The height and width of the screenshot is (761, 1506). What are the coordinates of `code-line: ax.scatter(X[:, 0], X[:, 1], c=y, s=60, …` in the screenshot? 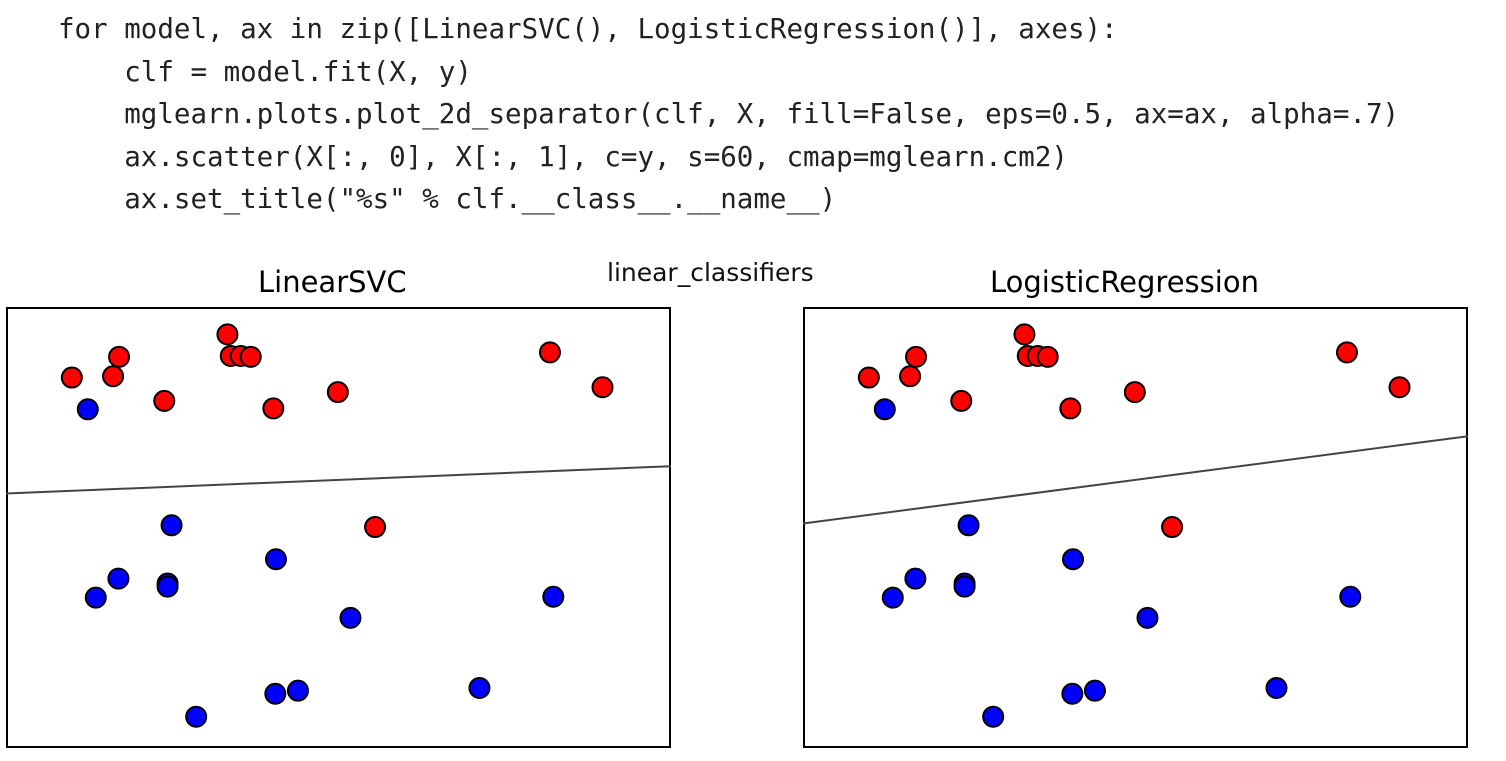 It's located at (563, 156).